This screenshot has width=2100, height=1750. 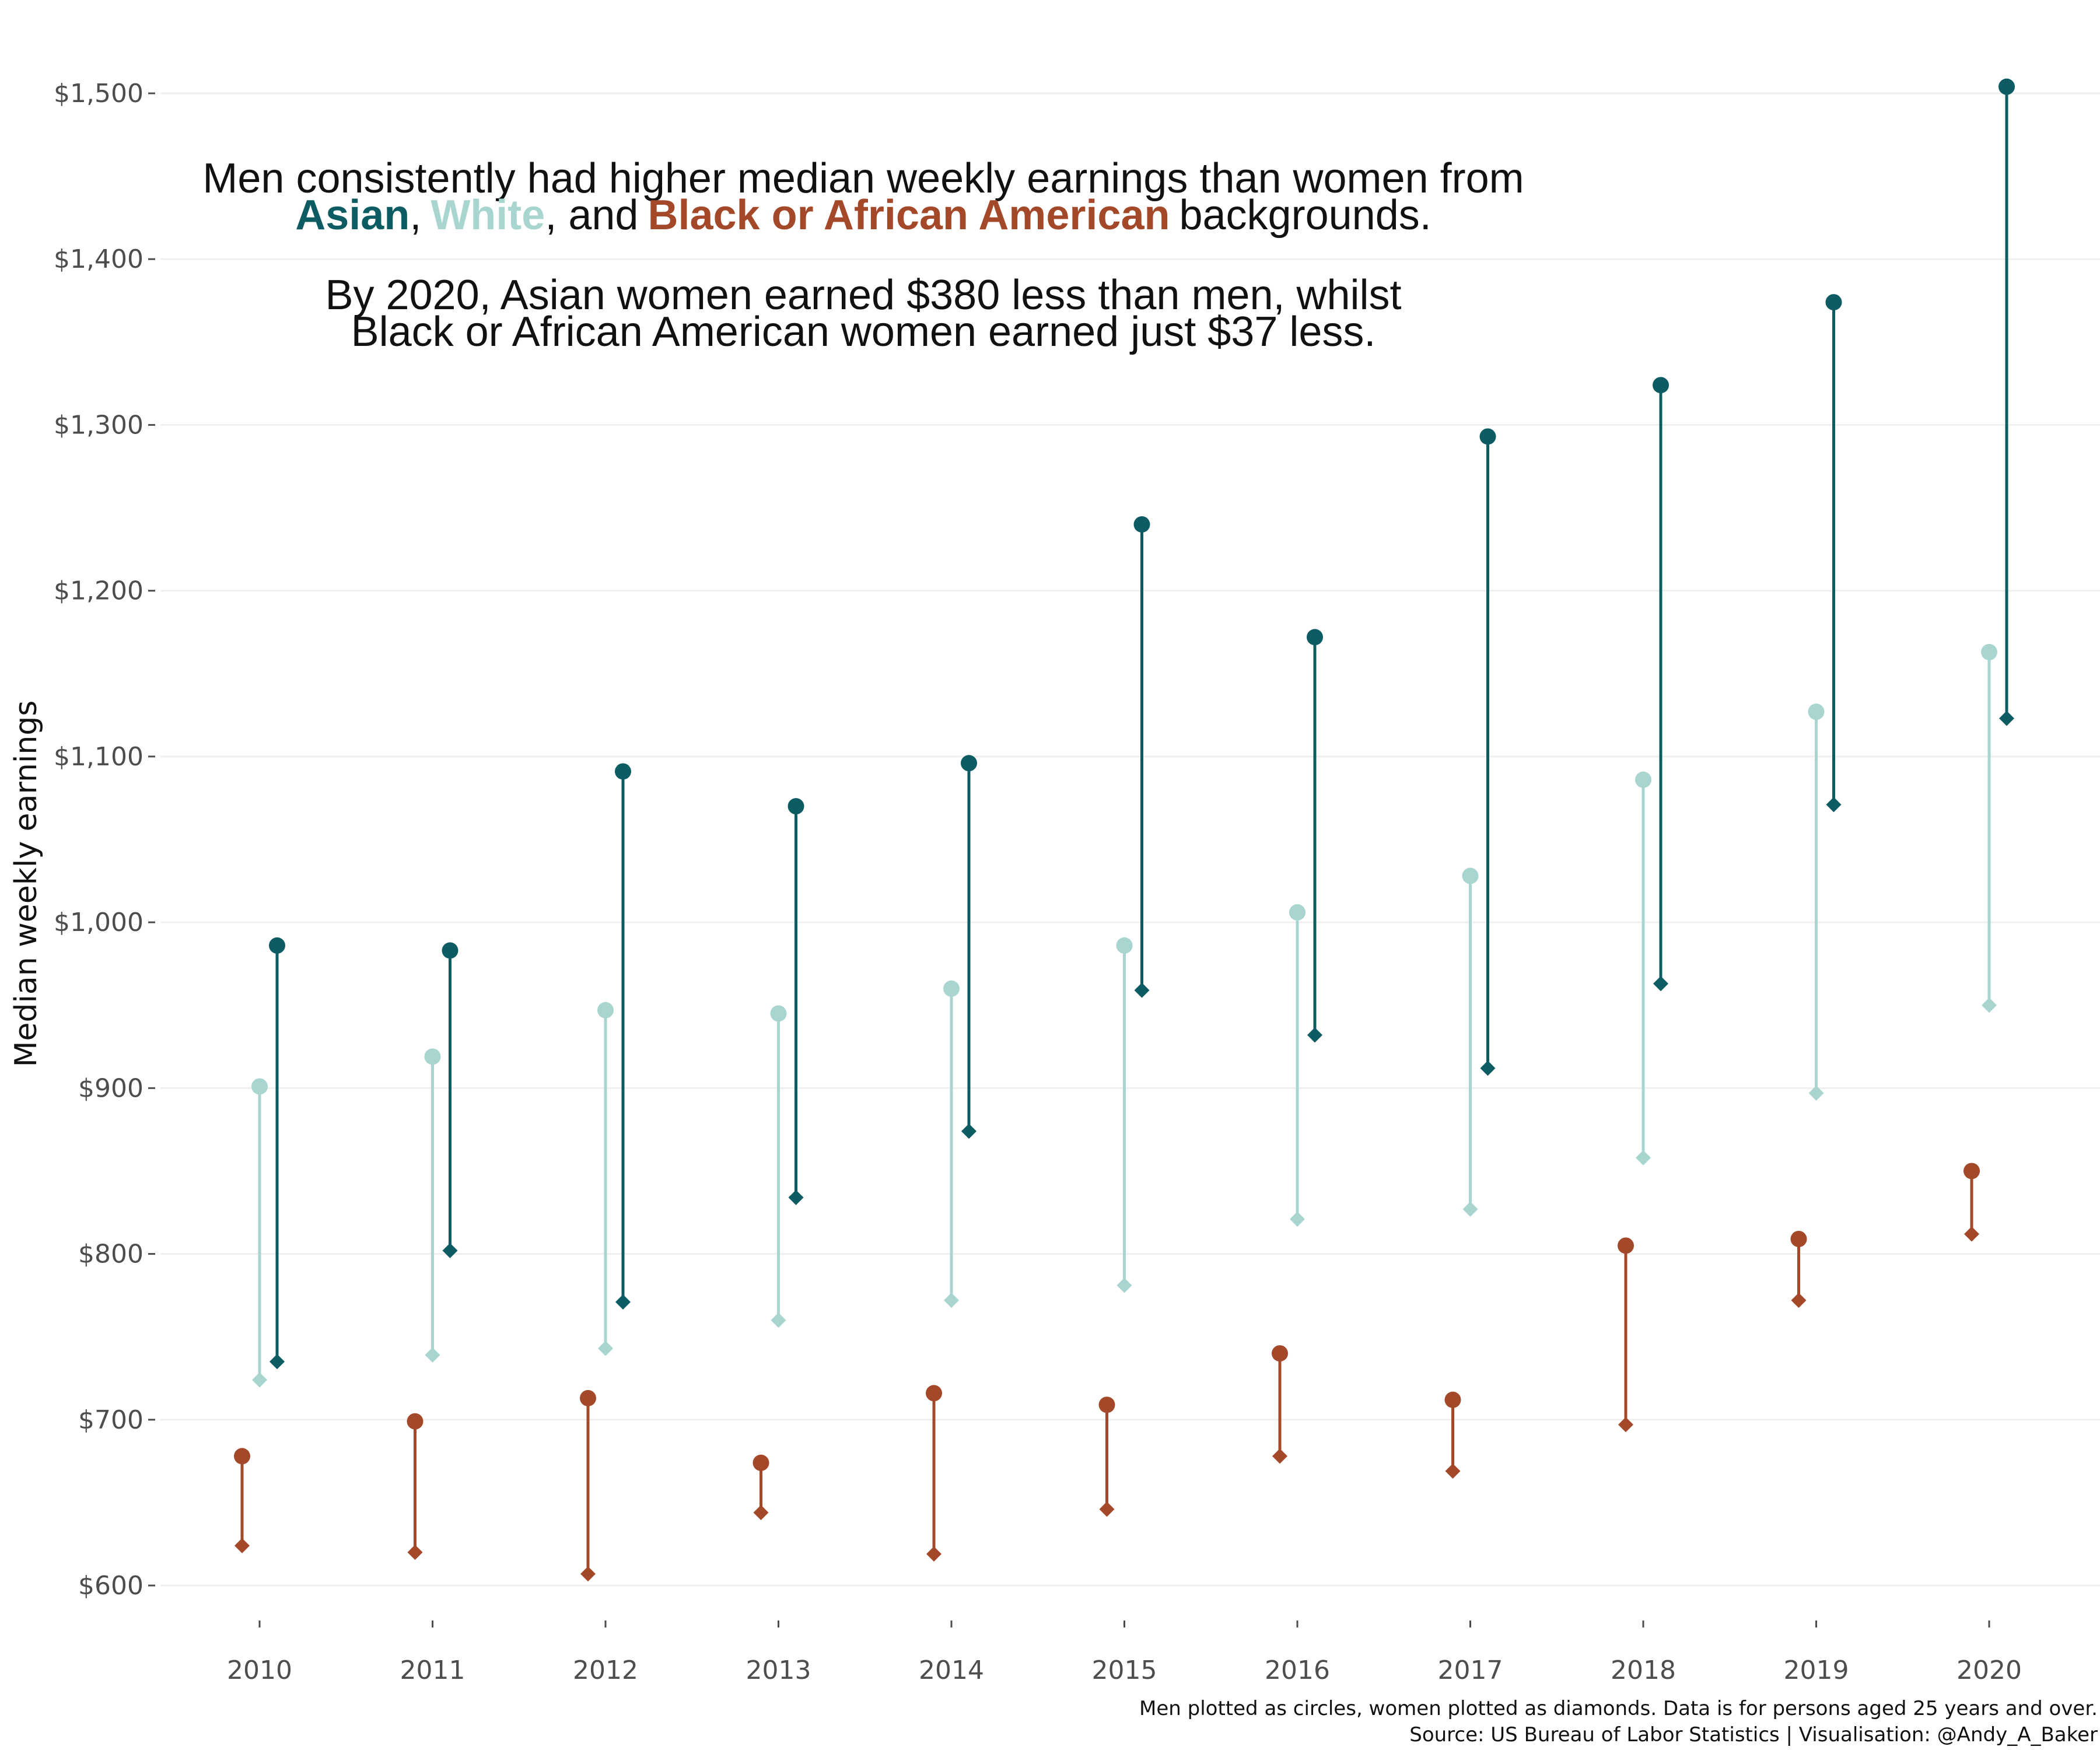 I want to click on black-men-point-2012, so click(x=588, y=1398).